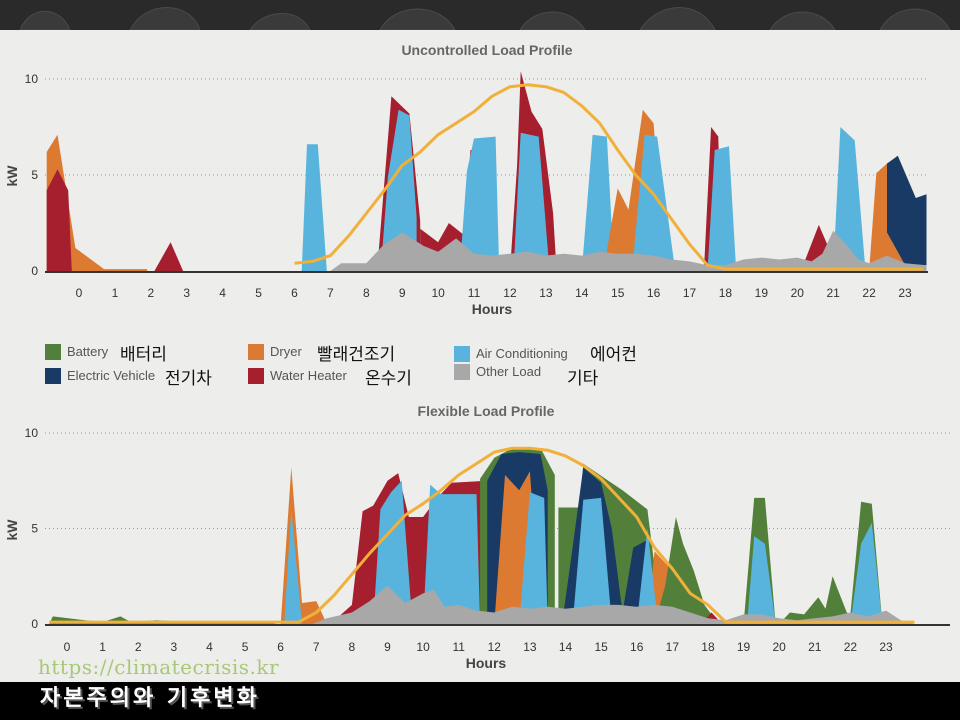  I want to click on chart-title: Flexible Load Profile, so click(486, 411).